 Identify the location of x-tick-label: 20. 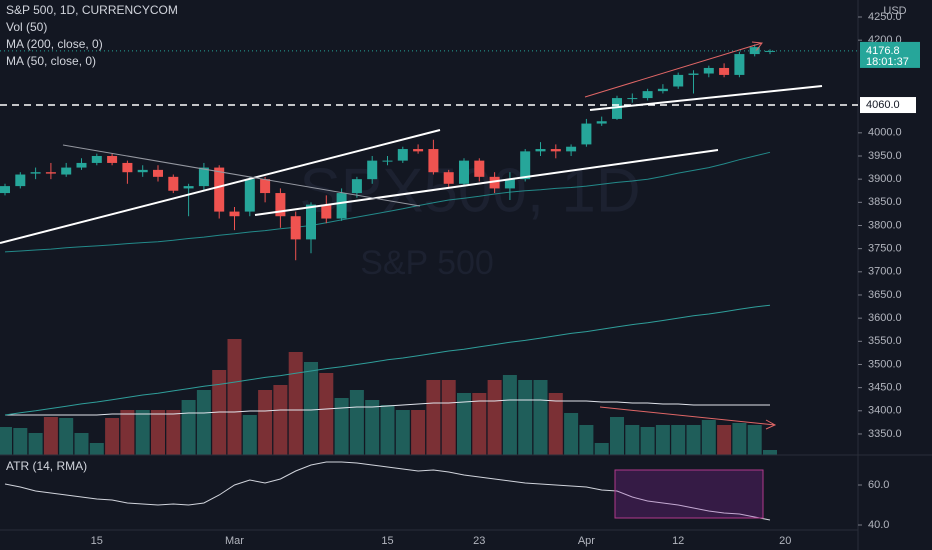
(785, 541).